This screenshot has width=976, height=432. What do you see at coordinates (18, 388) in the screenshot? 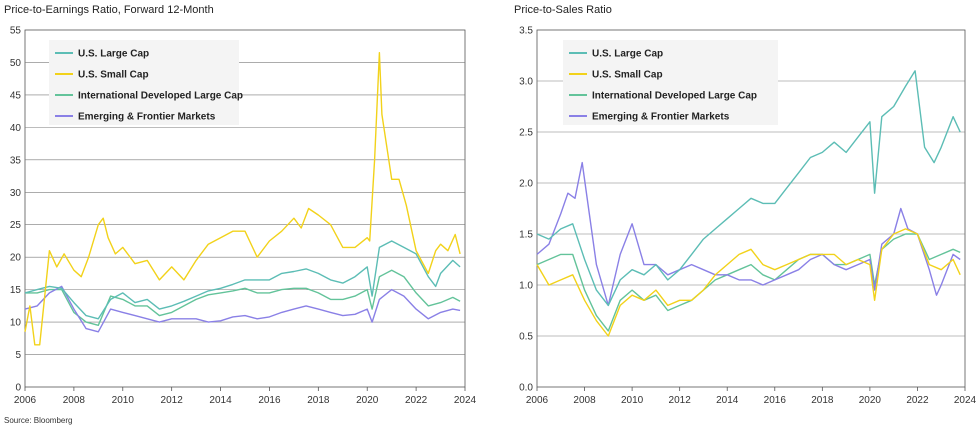
I see `y-tick-label: 0` at bounding box center [18, 388].